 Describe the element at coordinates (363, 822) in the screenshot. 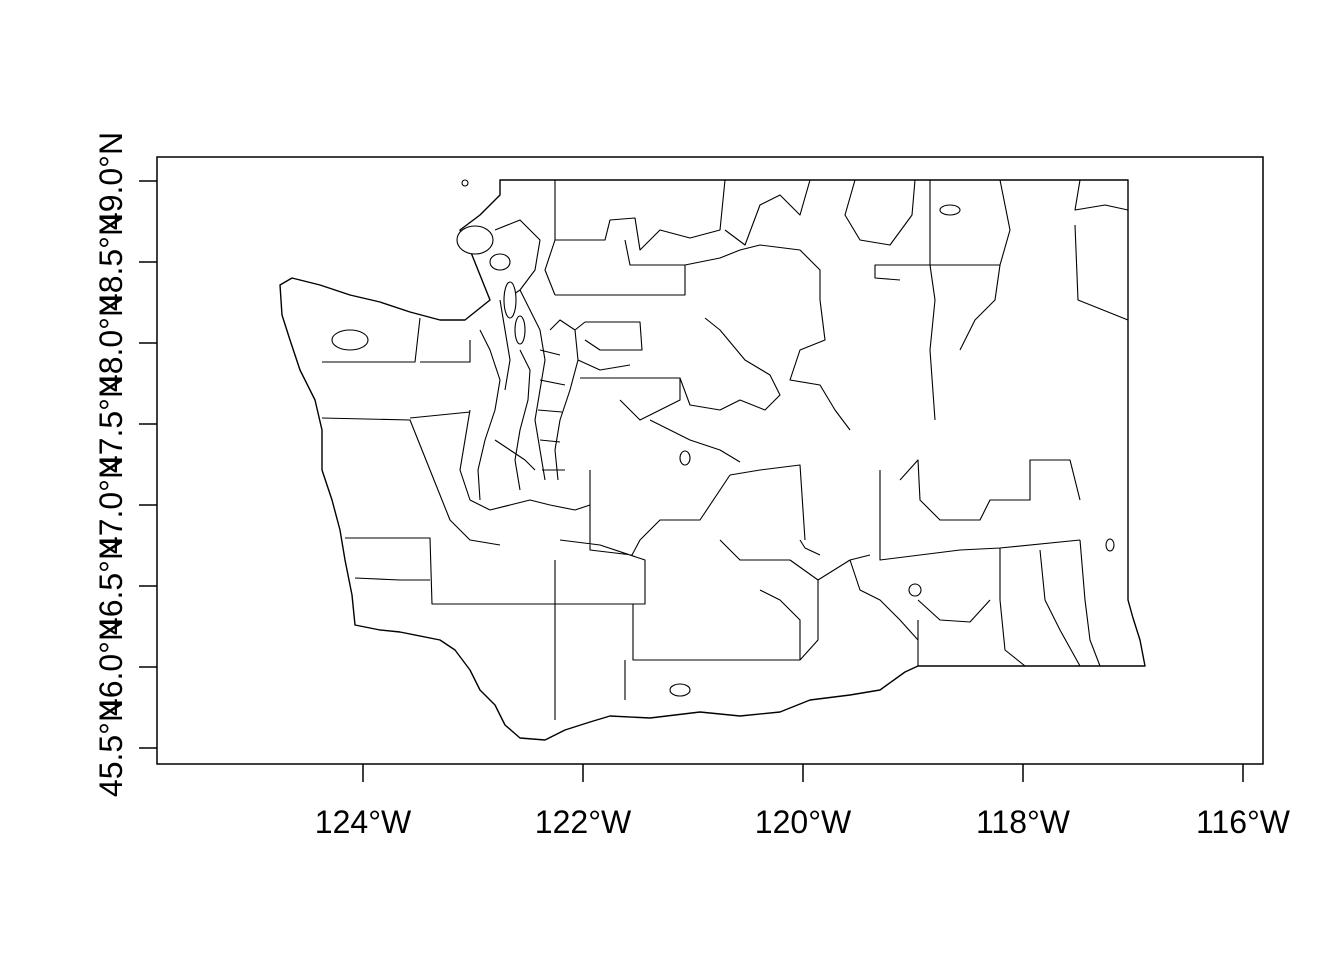

I see `x-tick-label: 124°W` at that location.